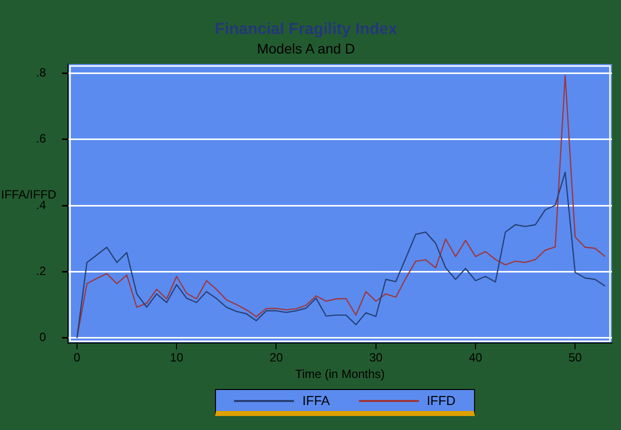 The image size is (621, 430). I want to click on legend-label: IFFA, so click(316, 400).